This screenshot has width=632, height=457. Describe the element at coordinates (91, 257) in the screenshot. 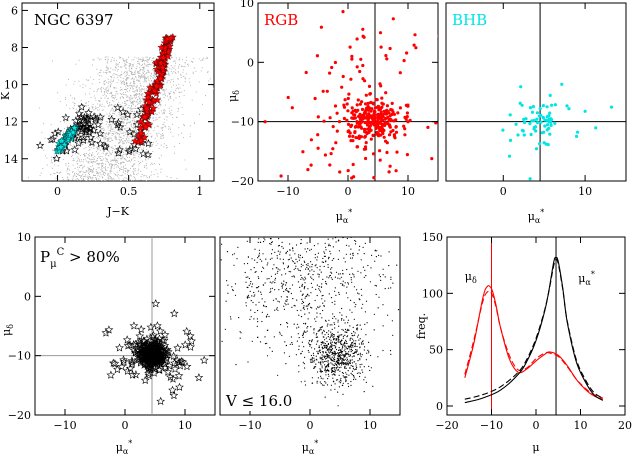

I see `annotation-rest: > 80%` at that location.